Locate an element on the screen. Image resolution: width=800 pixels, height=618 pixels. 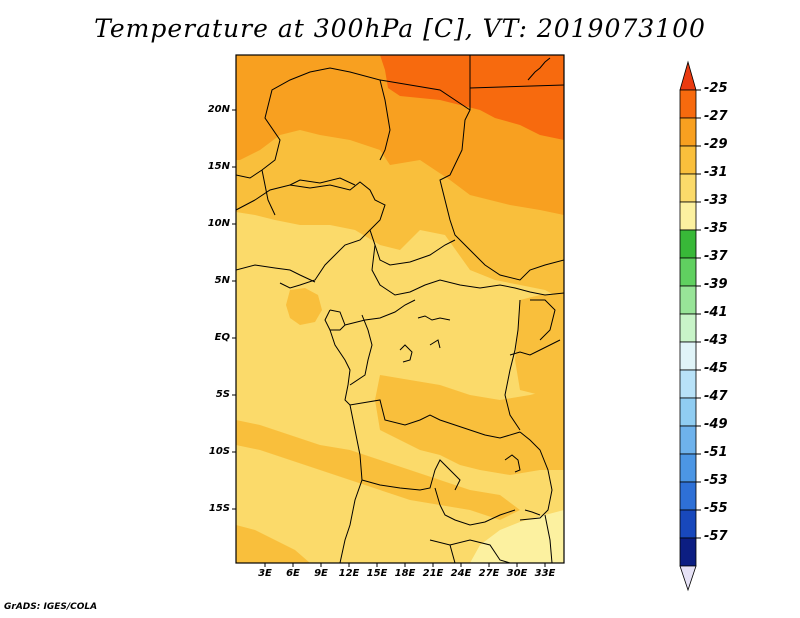
warm-band-southwest is located at coordinates (378, 470).